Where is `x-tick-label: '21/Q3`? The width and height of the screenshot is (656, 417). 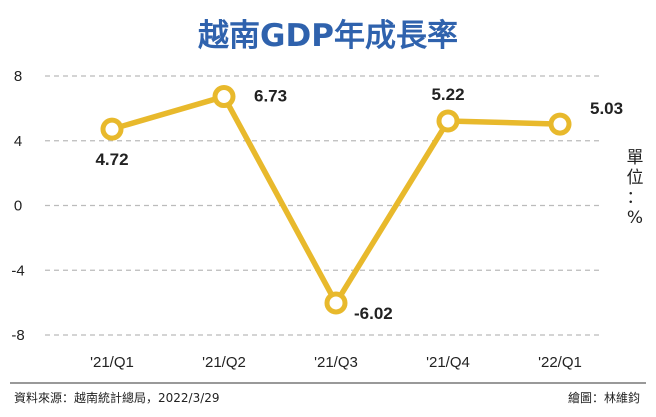
x-tick-label: '21/Q3 is located at coordinates (336, 362).